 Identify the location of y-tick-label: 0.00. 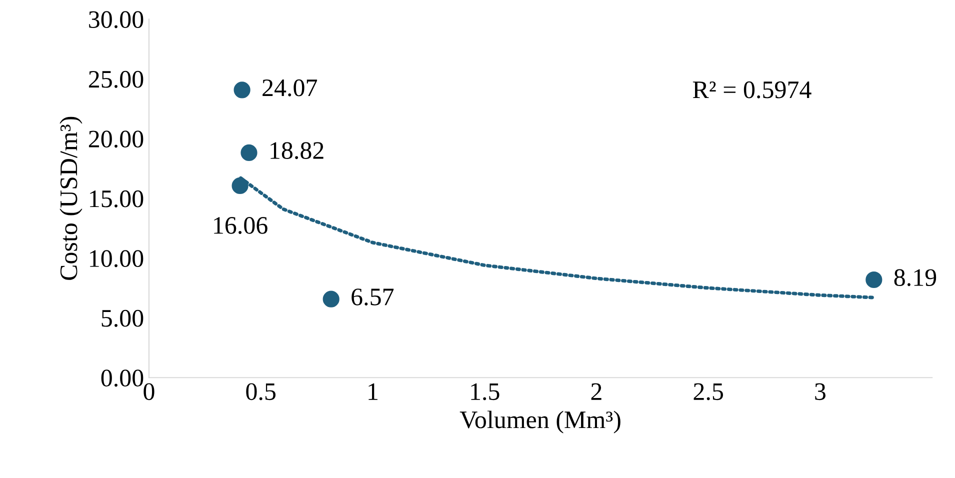
(122, 378).